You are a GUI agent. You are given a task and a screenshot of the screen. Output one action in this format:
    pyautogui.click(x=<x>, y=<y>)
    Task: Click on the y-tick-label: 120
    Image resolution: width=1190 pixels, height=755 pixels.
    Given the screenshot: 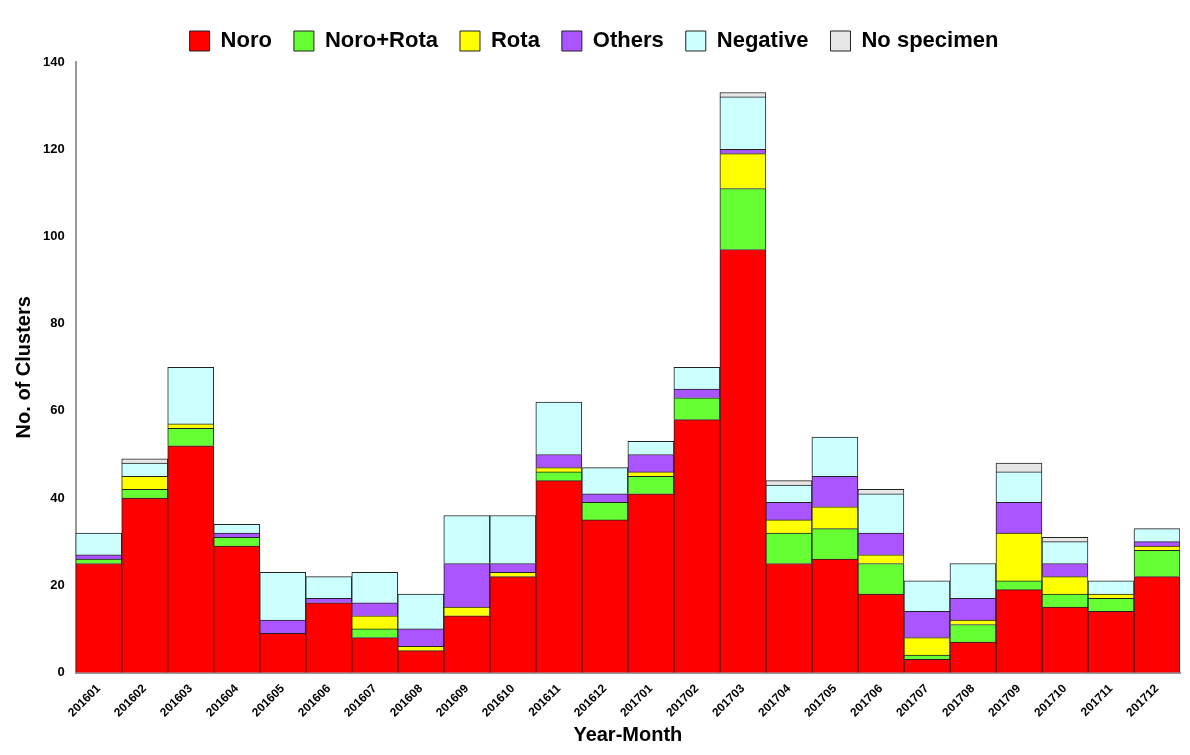 What is the action you would take?
    pyautogui.click(x=53, y=148)
    